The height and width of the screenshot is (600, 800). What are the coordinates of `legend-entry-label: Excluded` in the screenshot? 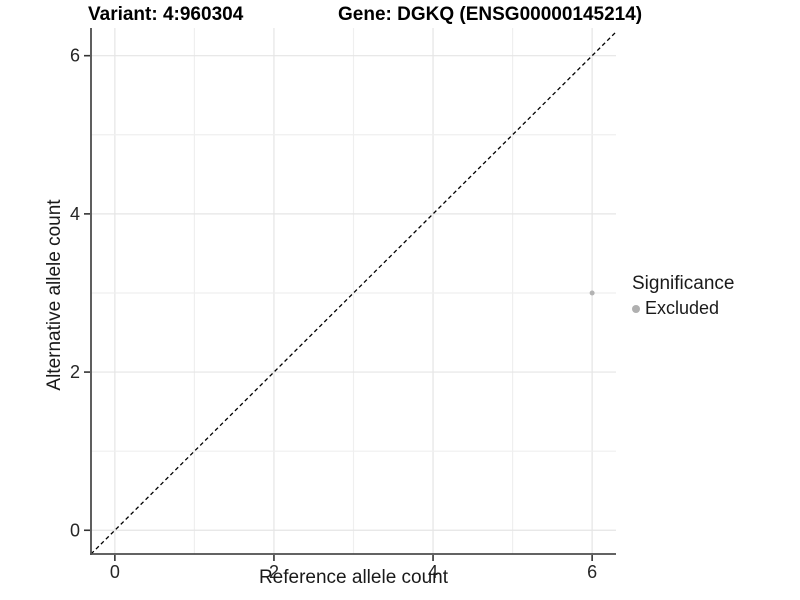 It's located at (682, 308).